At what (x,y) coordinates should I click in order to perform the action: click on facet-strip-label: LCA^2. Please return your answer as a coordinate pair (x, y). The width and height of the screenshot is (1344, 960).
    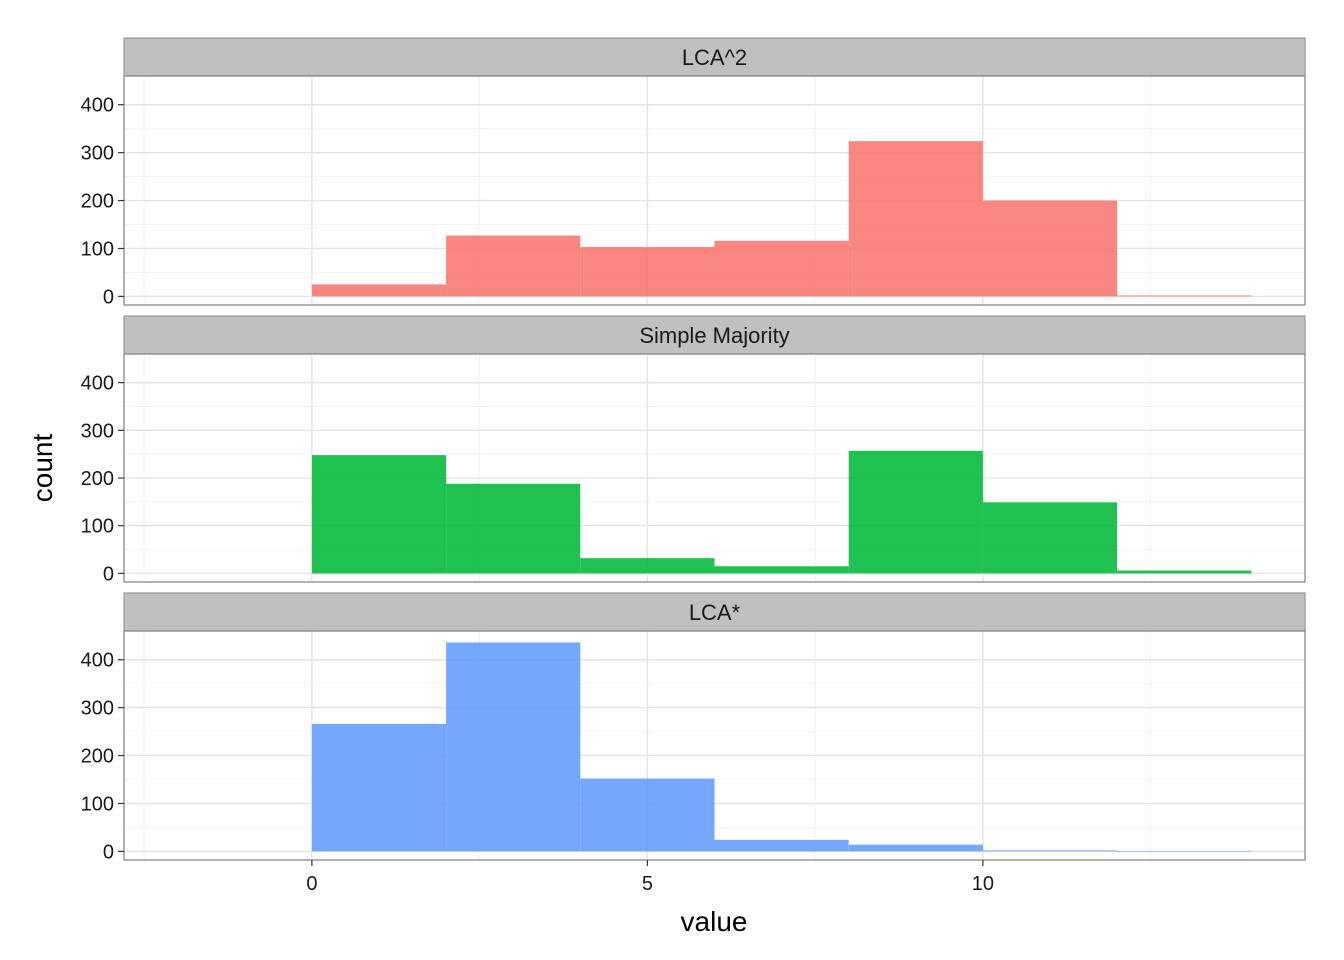
    Looking at the image, I should click on (714, 57).